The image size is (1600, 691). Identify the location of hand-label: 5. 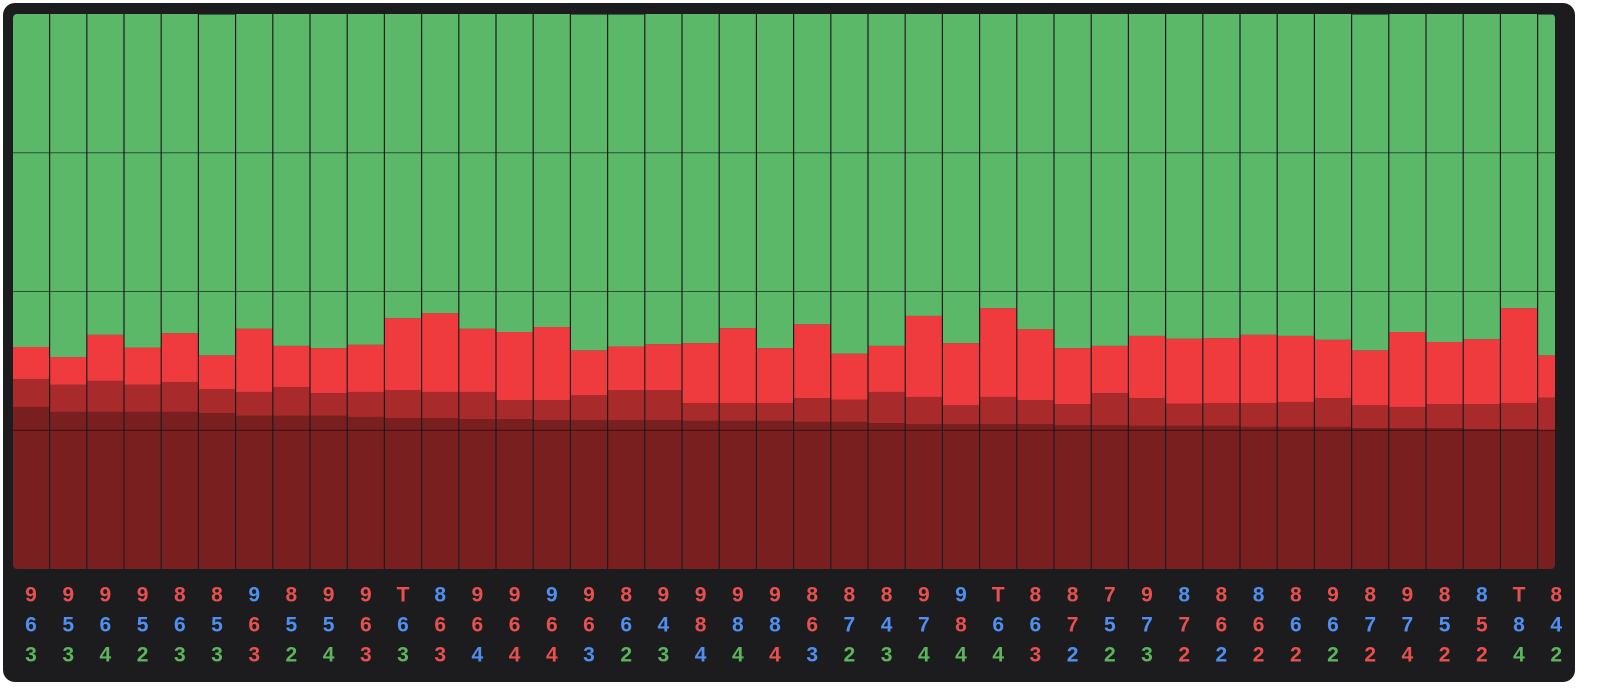
(1110, 625).